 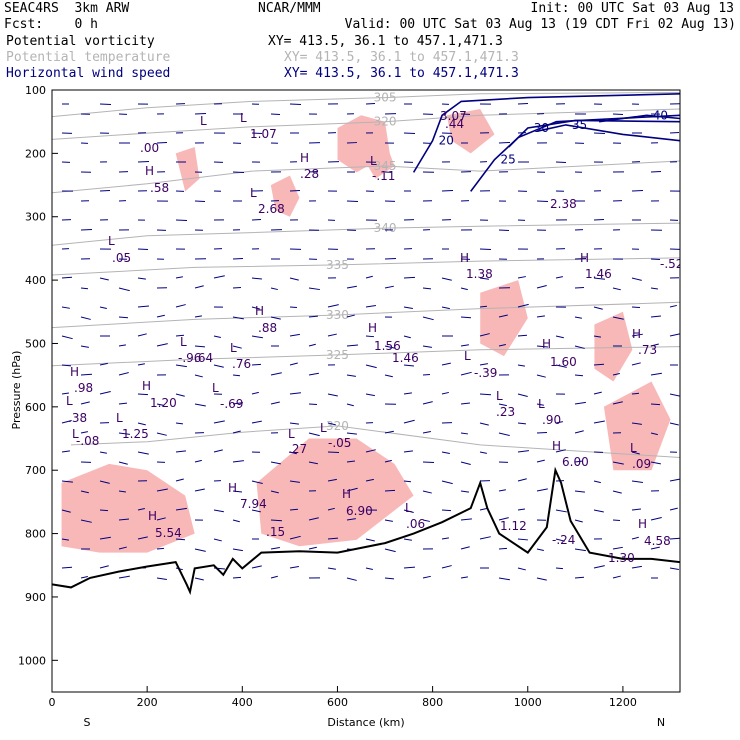 I want to click on pv-extremum-label: .05, so click(x=121, y=258).